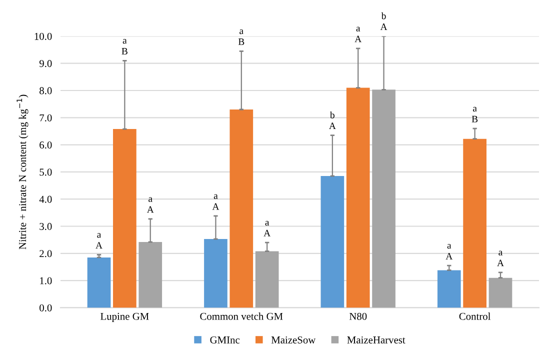  What do you see at coordinates (46, 145) in the screenshot?
I see `y-tick-label: 6.0` at bounding box center [46, 145].